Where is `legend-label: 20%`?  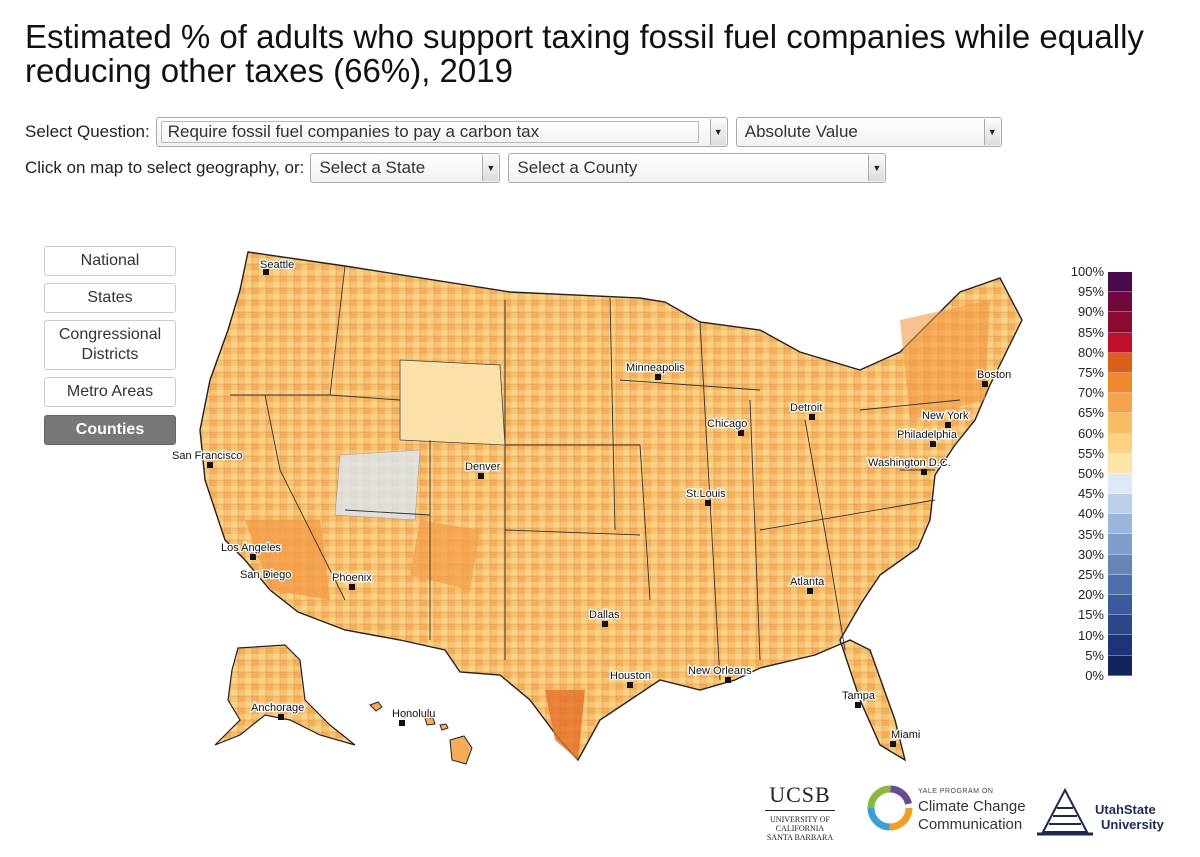 legend-label: 20% is located at coordinates (1090, 595).